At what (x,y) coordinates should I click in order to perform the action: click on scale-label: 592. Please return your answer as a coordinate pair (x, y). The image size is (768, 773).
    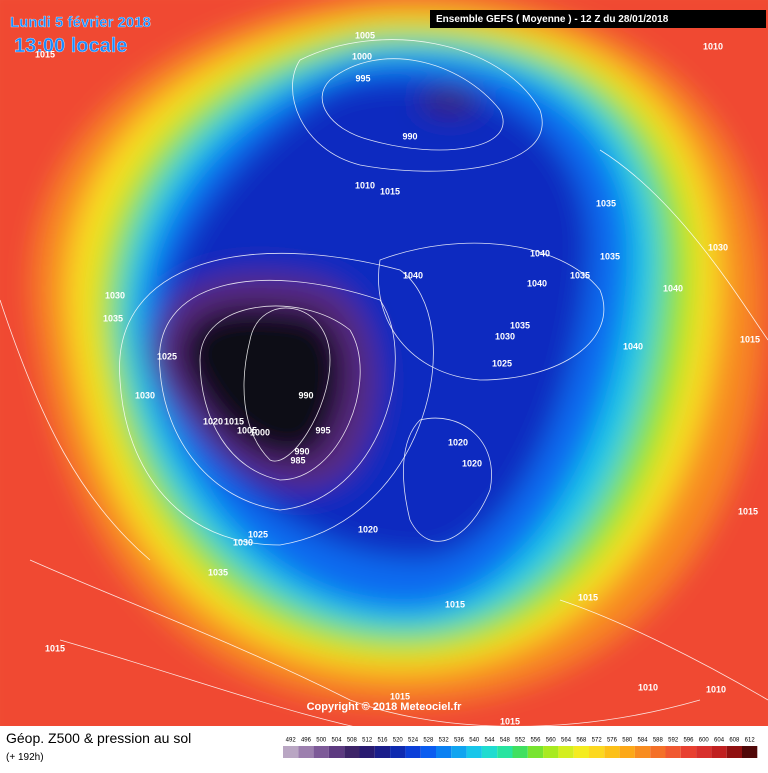
    Looking at the image, I should click on (673, 741).